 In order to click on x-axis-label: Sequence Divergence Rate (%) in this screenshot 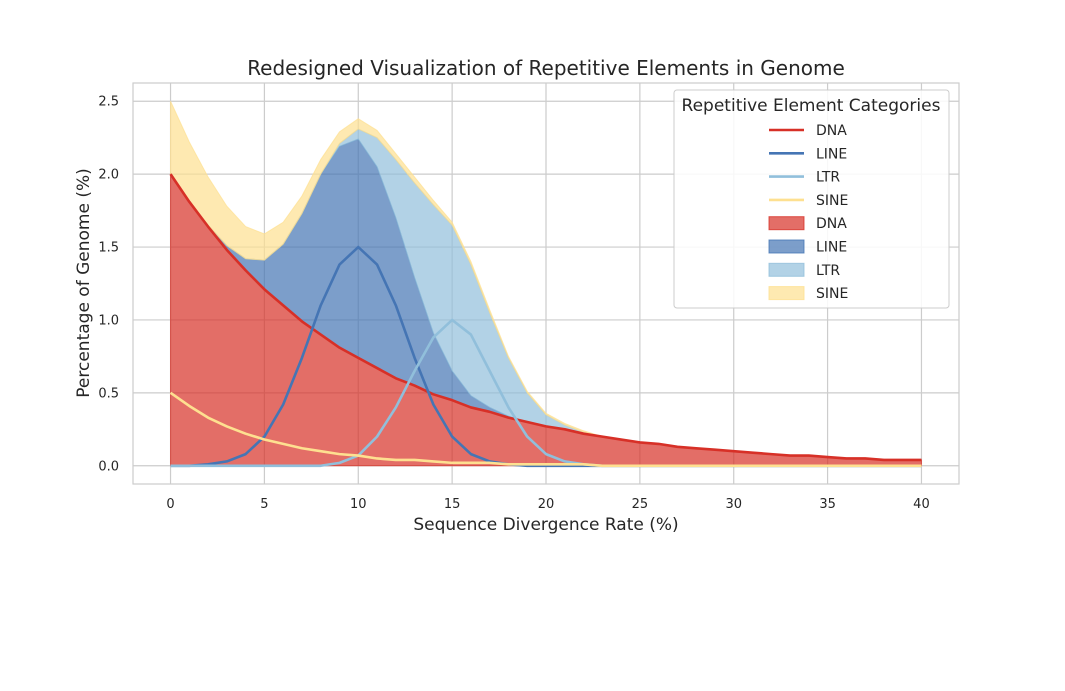, I will do `click(545, 525)`.